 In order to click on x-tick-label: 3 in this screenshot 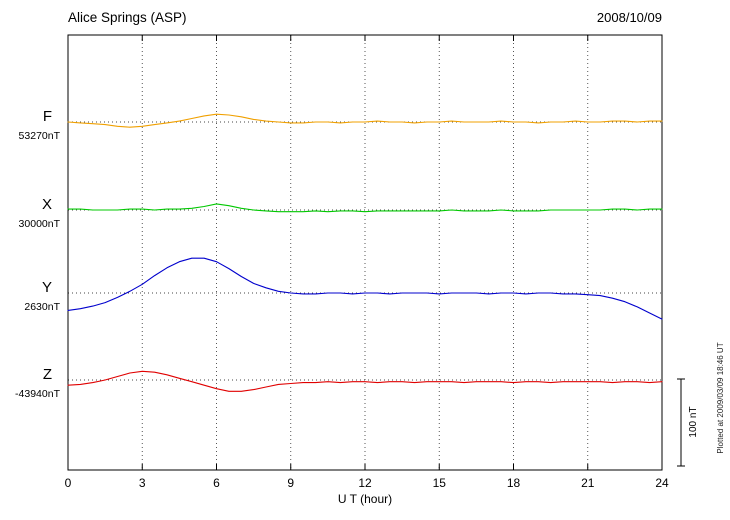, I will do `click(142, 483)`.